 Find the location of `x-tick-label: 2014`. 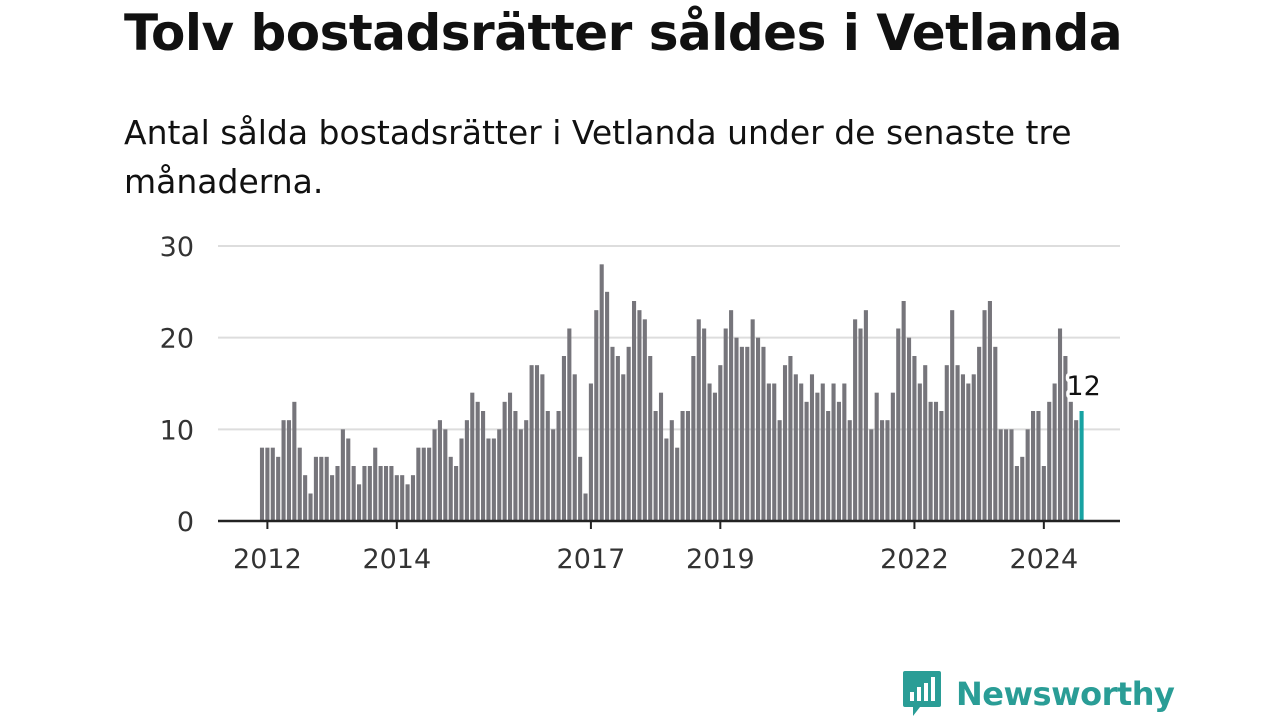

x-tick-label: 2014 is located at coordinates (396, 559).